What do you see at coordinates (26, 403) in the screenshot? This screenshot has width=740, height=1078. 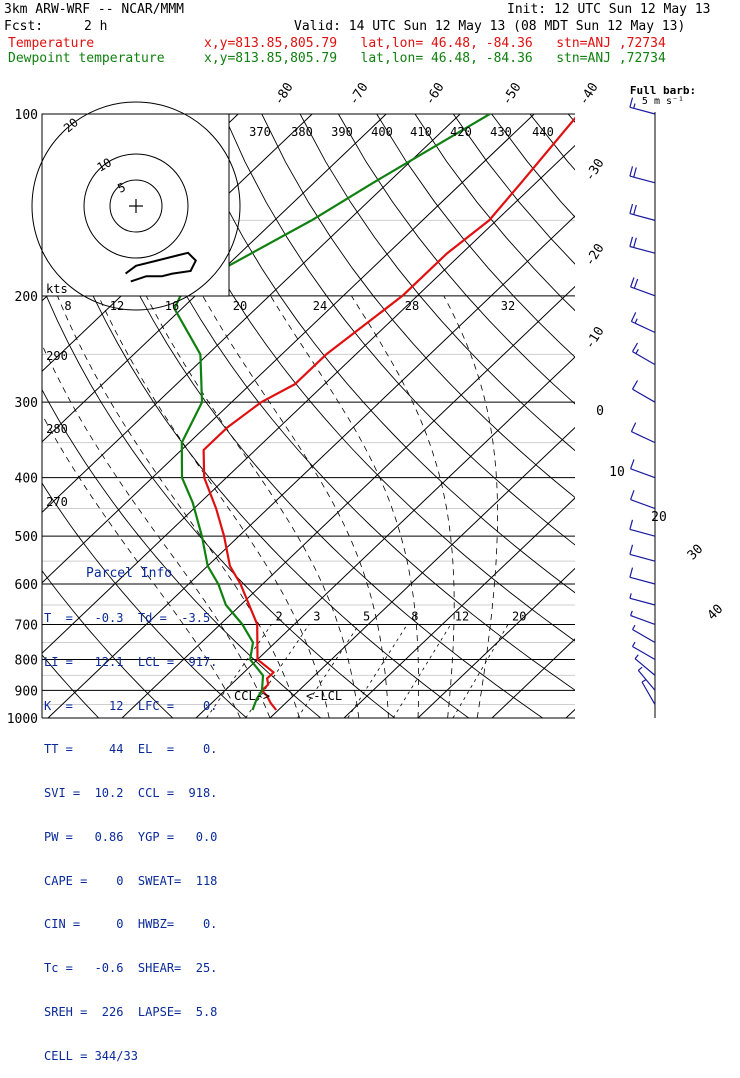 I see `pressure-tick-label: 300` at bounding box center [26, 403].